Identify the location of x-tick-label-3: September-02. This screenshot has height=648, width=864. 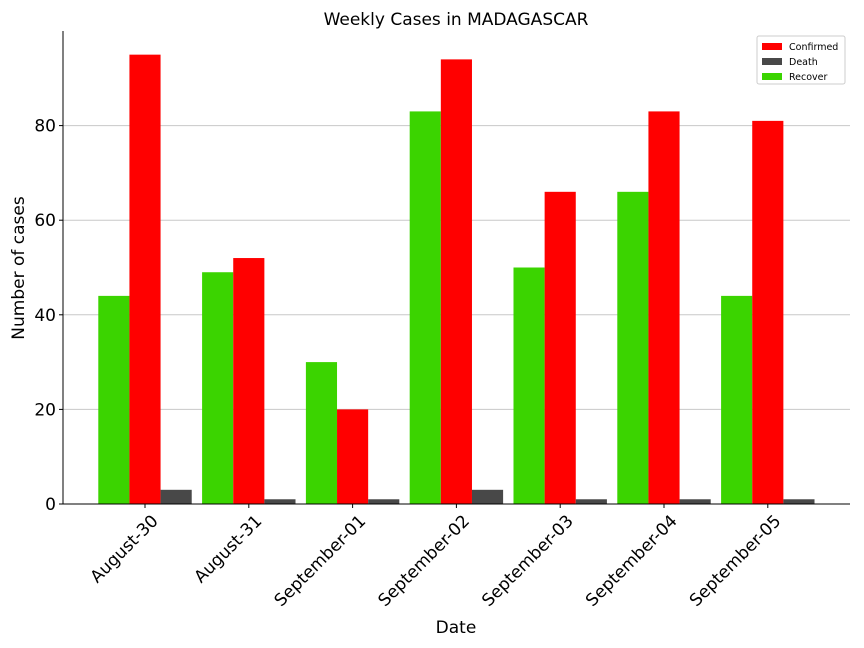
(423, 560).